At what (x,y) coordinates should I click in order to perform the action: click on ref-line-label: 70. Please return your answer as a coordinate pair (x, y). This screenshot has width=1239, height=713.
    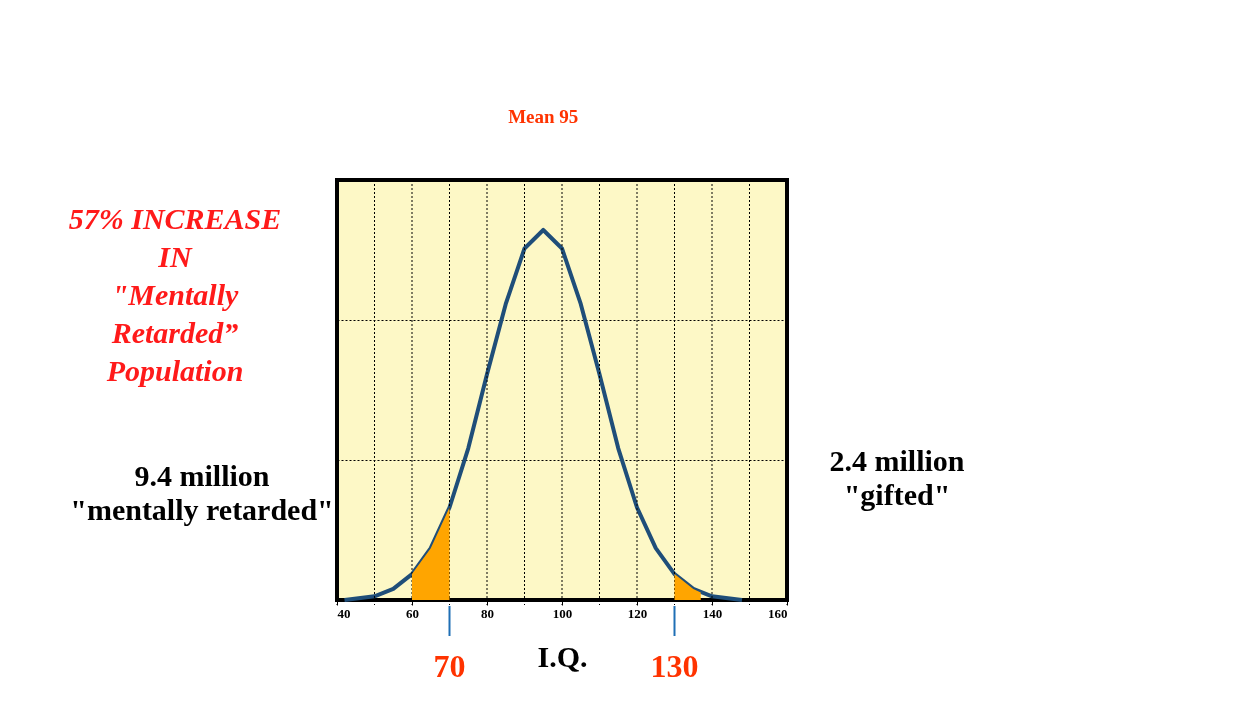
    Looking at the image, I should click on (449, 666).